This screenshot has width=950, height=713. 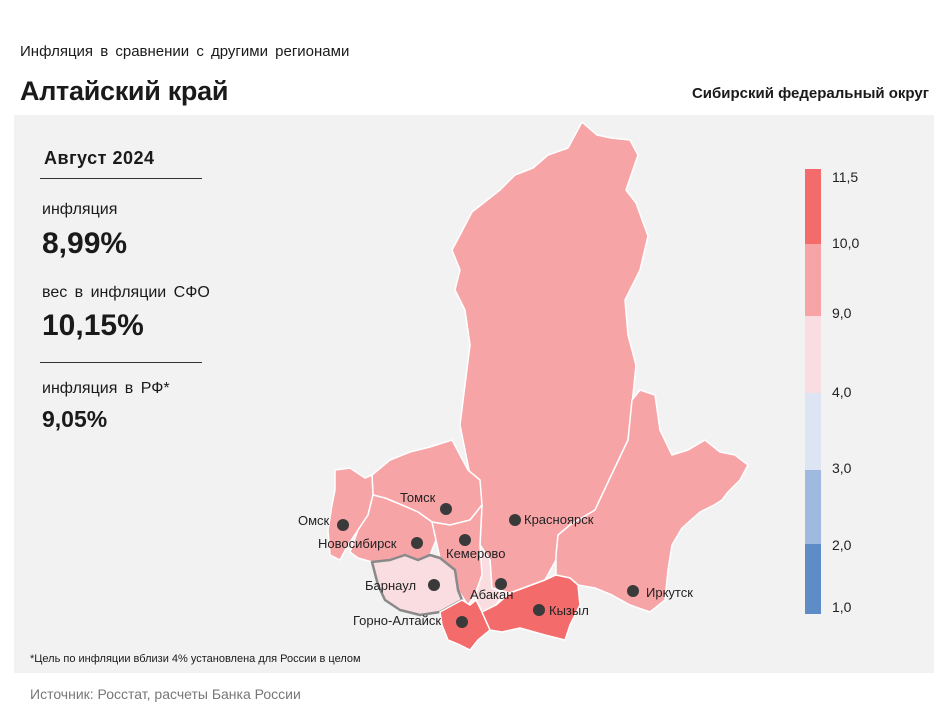 I want to click on legend-tick-2-0: 2,0, so click(x=842, y=545).